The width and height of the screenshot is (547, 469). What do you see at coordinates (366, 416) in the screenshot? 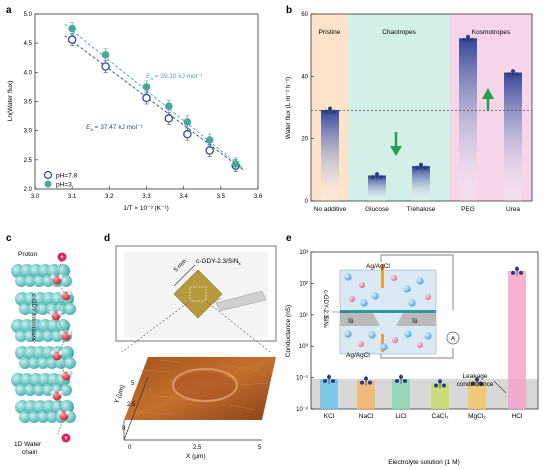
I see `x-tick-label-e: NaCl` at bounding box center [366, 416].